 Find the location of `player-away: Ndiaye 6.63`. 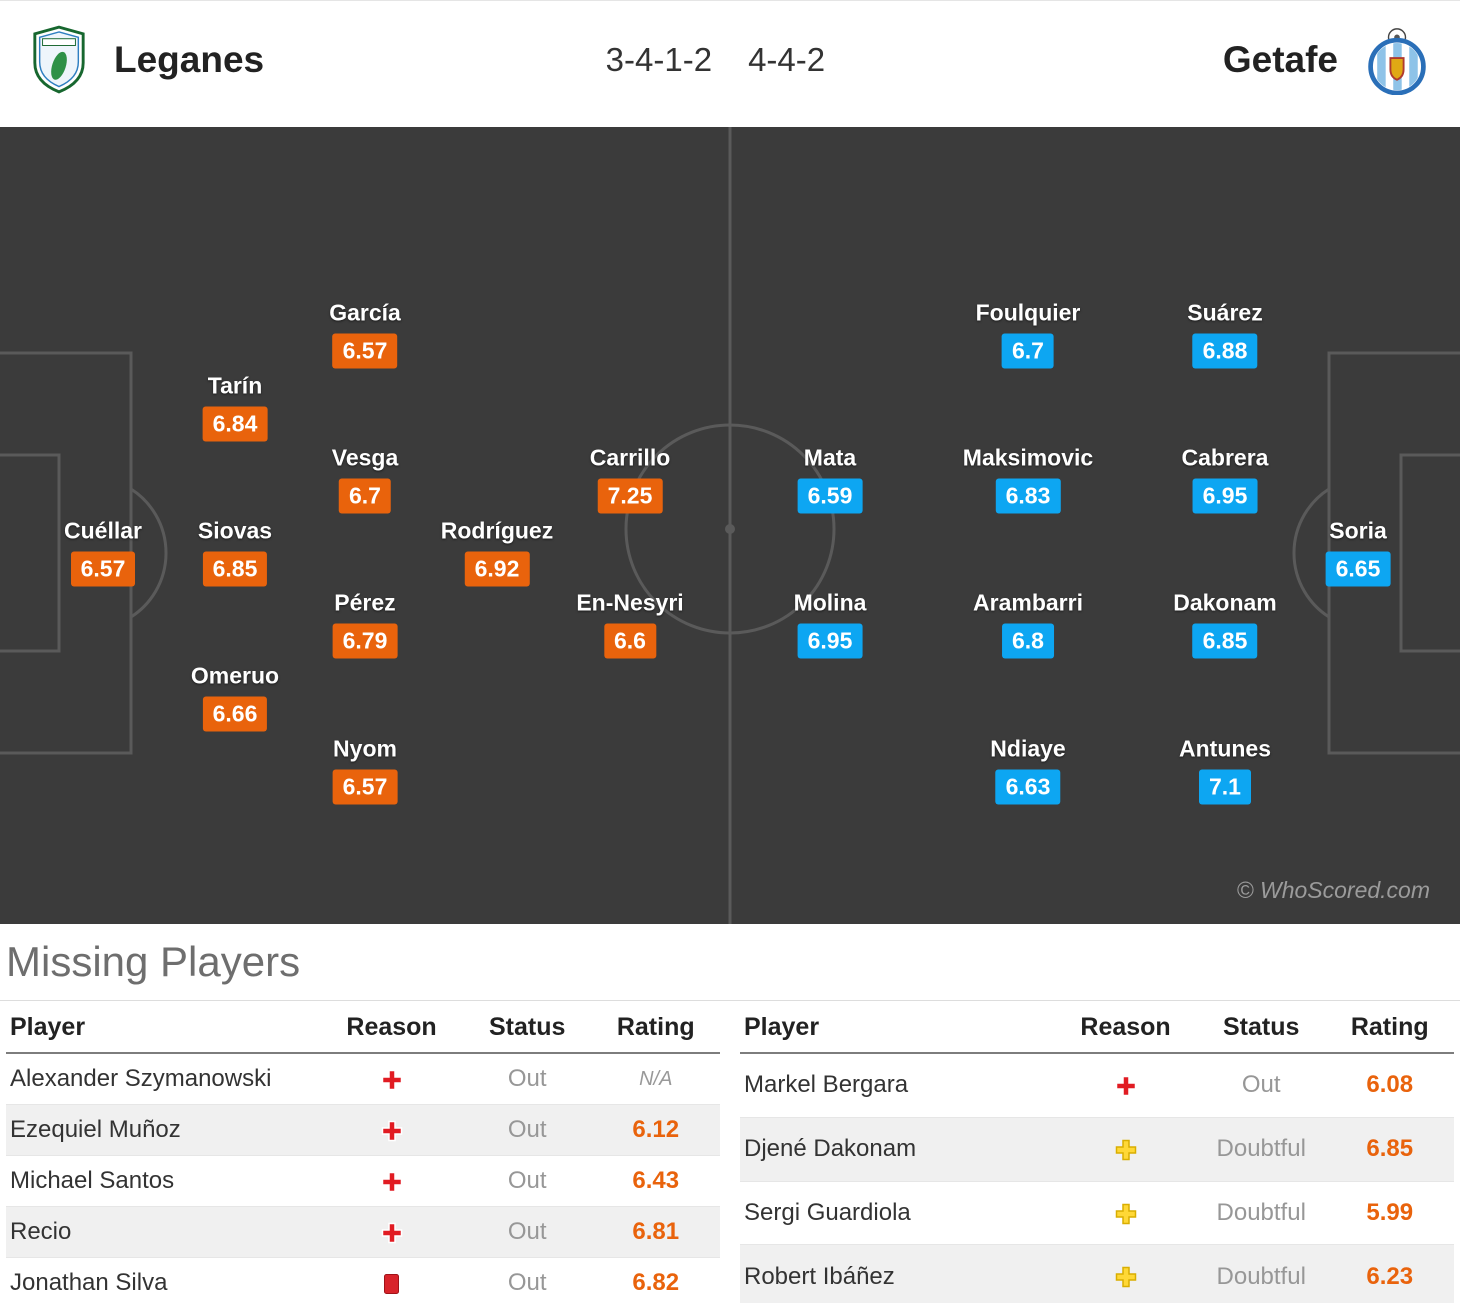

player-away: Ndiaye 6.63 is located at coordinates (1028, 770).